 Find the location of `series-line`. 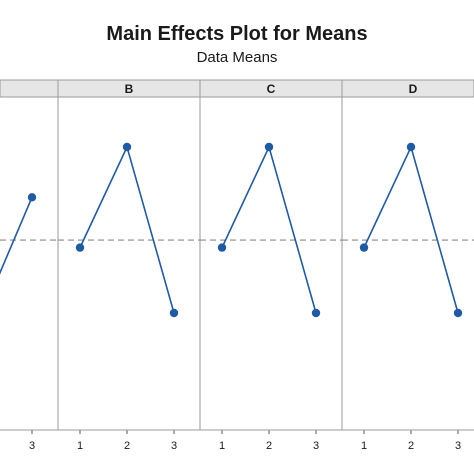

series-line is located at coordinates (16, 235).